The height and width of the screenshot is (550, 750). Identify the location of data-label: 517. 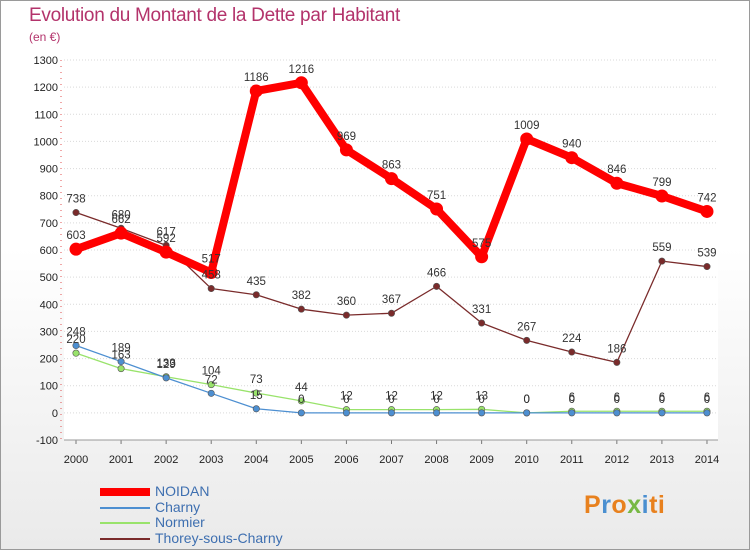
(211, 260).